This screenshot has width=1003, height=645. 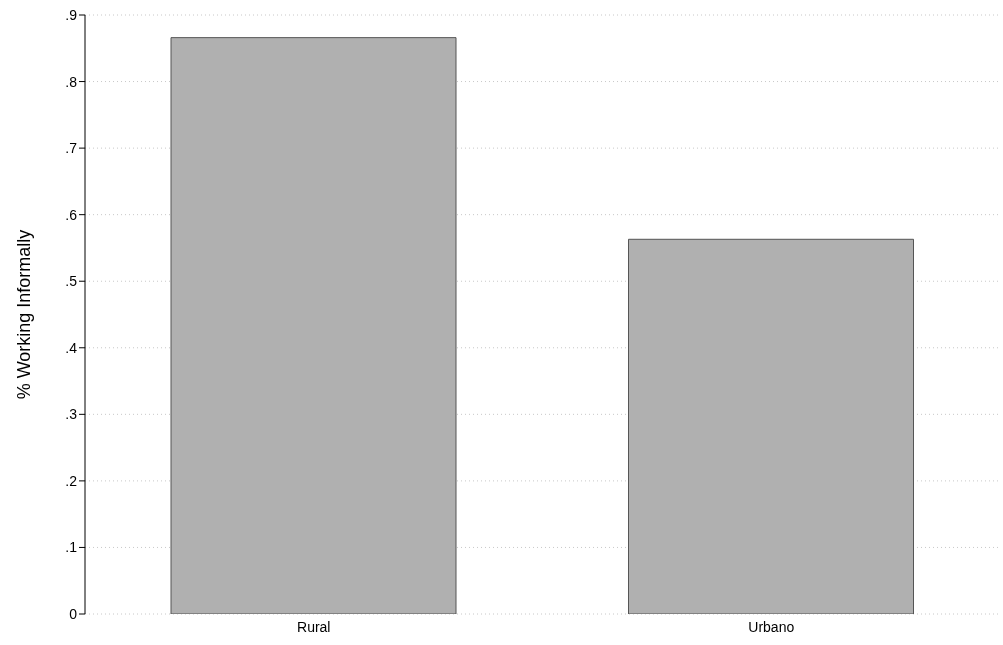 What do you see at coordinates (71, 14) in the screenshot?
I see `y-tick-label: .9` at bounding box center [71, 14].